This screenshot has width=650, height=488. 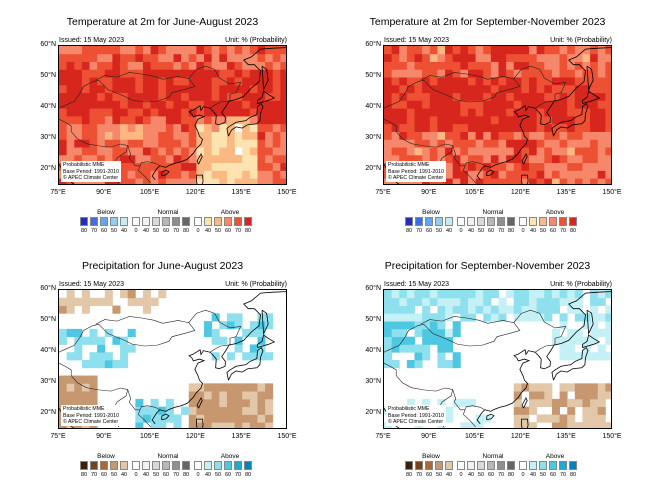 What do you see at coordinates (383, 192) in the screenshot?
I see `lon-label: 75°E` at bounding box center [383, 192].